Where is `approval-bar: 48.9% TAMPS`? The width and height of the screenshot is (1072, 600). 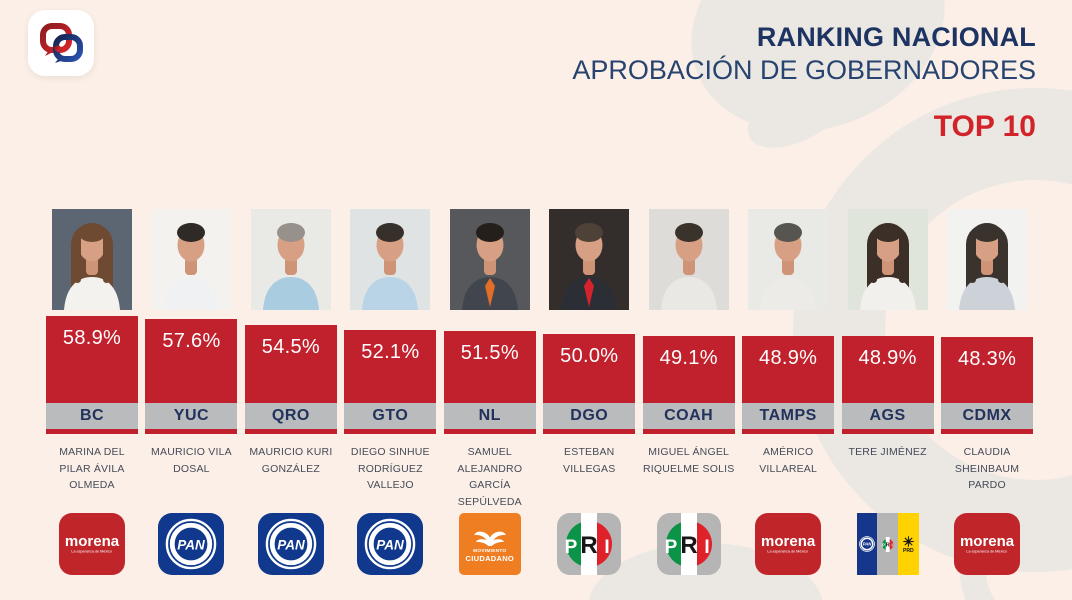 approval-bar: 48.9% TAMPS is located at coordinates (788, 385).